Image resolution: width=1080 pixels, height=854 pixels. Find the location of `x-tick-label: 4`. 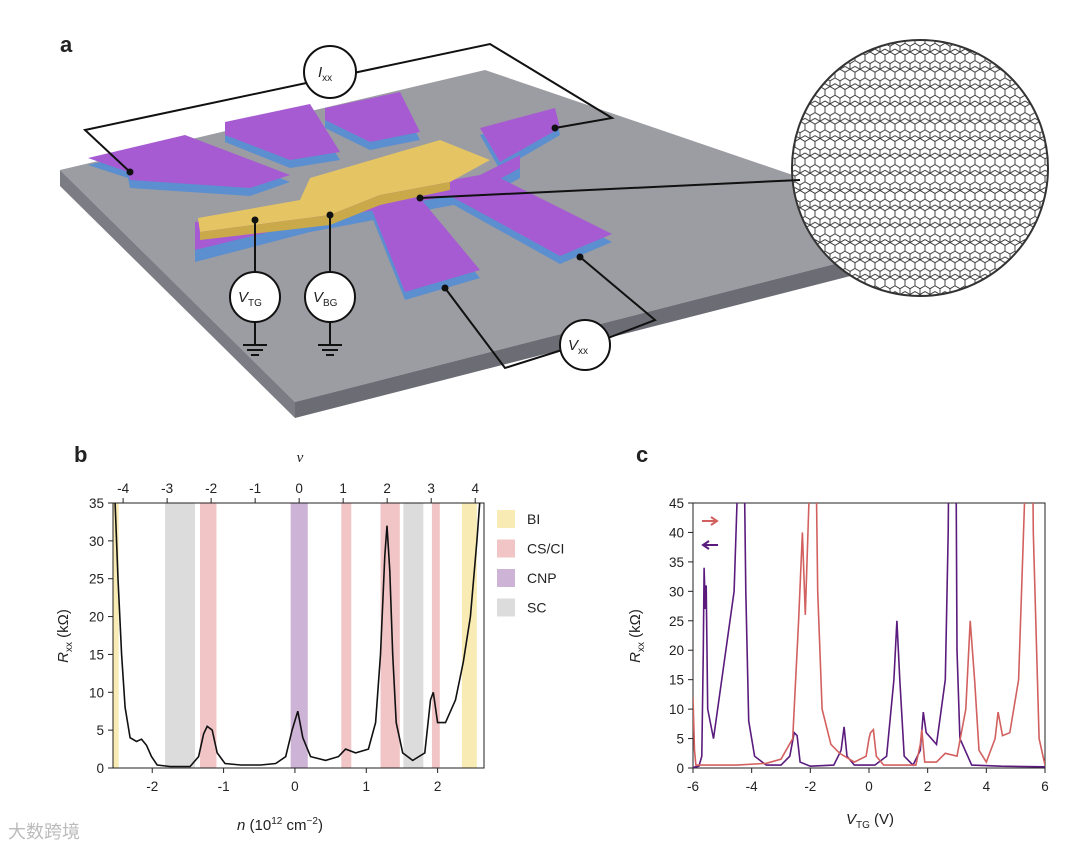

x-tick-label: 4 is located at coordinates (987, 786).